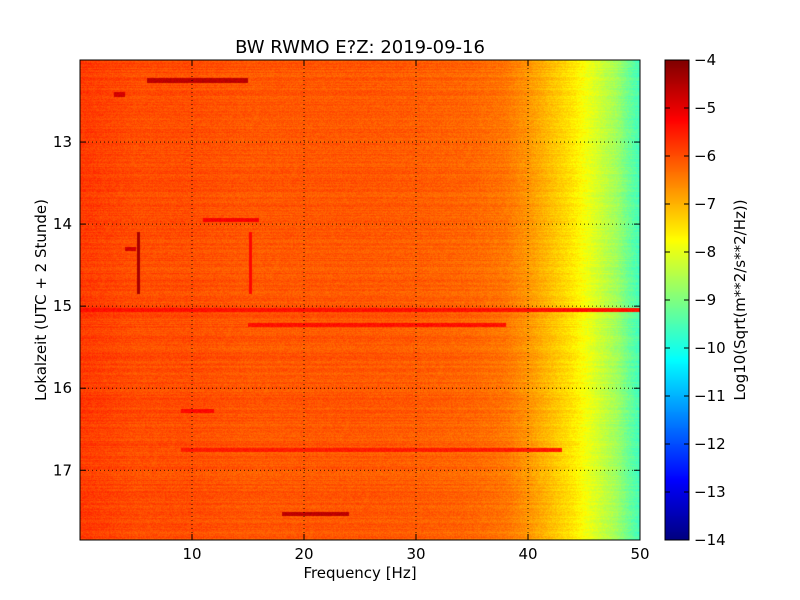  What do you see at coordinates (360, 47) in the screenshot?
I see `chart-title: BW RWMO E?Z: 2019-09-16` at bounding box center [360, 47].